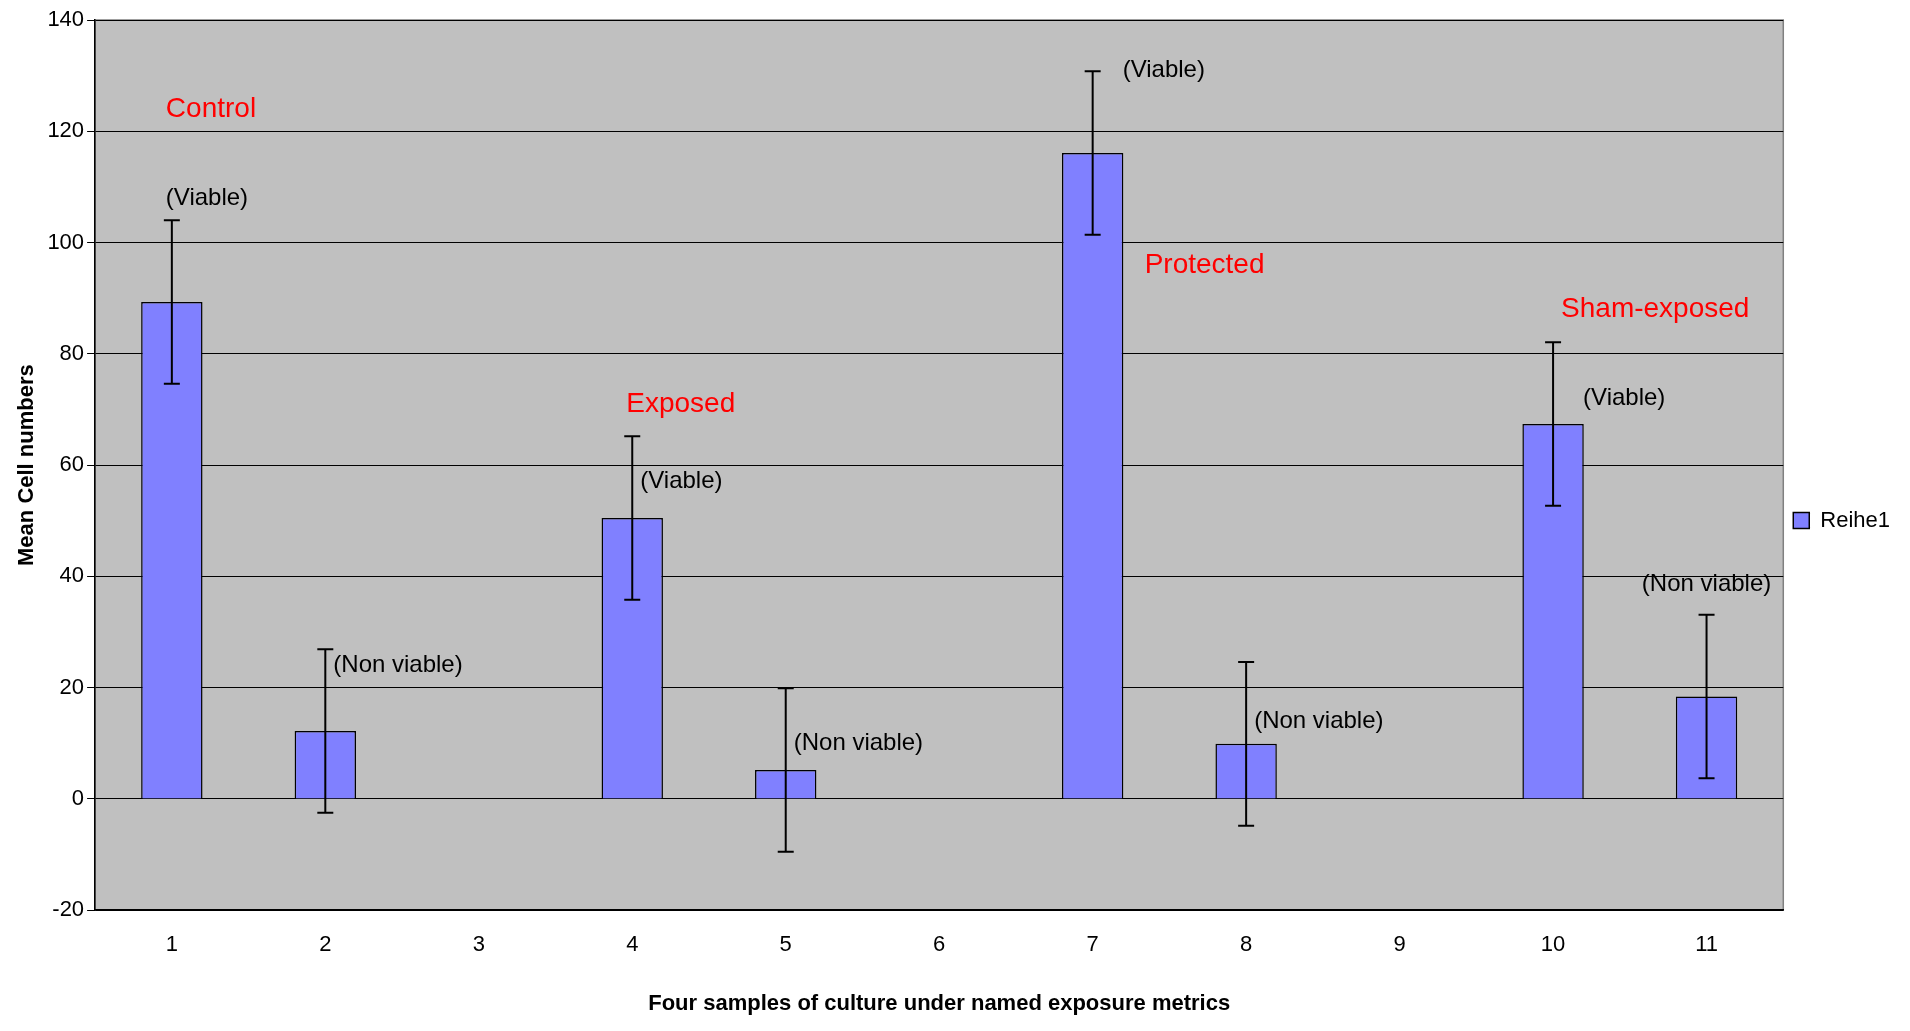 This screenshot has height=1031, width=1910. What do you see at coordinates (72, 686) in the screenshot?
I see `y-tick-label: 20` at bounding box center [72, 686].